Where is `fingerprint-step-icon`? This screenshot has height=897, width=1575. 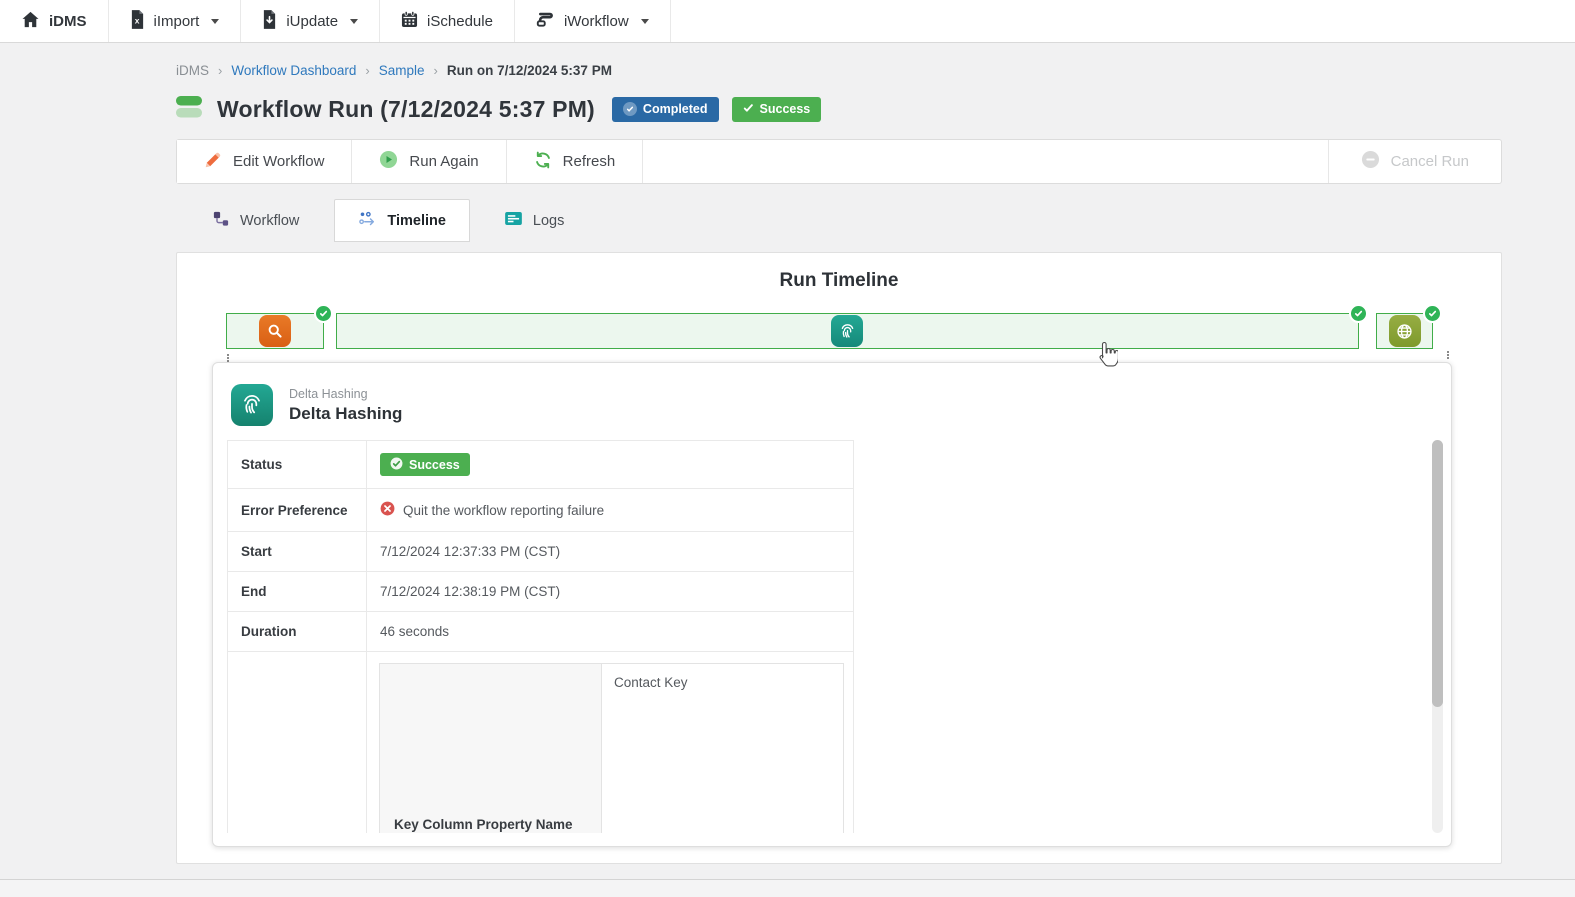
fingerprint-step-icon is located at coordinates (847, 331).